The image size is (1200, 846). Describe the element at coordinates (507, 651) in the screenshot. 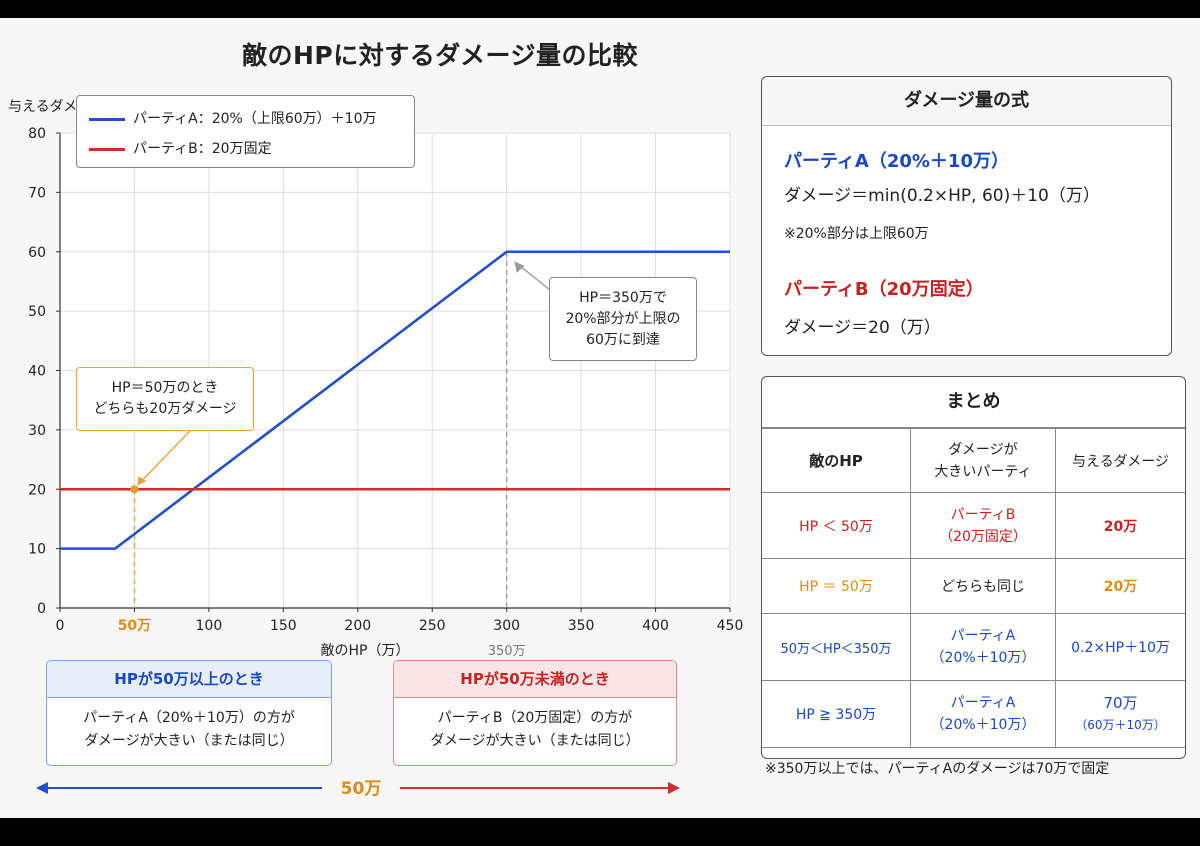

I see `cap-guide-label: 350万` at that location.